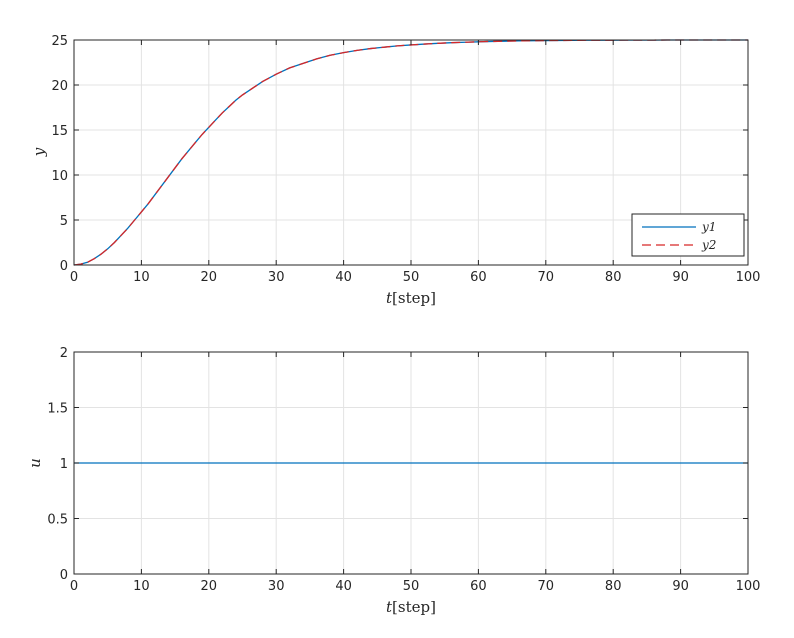 This screenshot has width=794, height=638. I want to click on top-x-axis-label: t[step], so click(411, 298).